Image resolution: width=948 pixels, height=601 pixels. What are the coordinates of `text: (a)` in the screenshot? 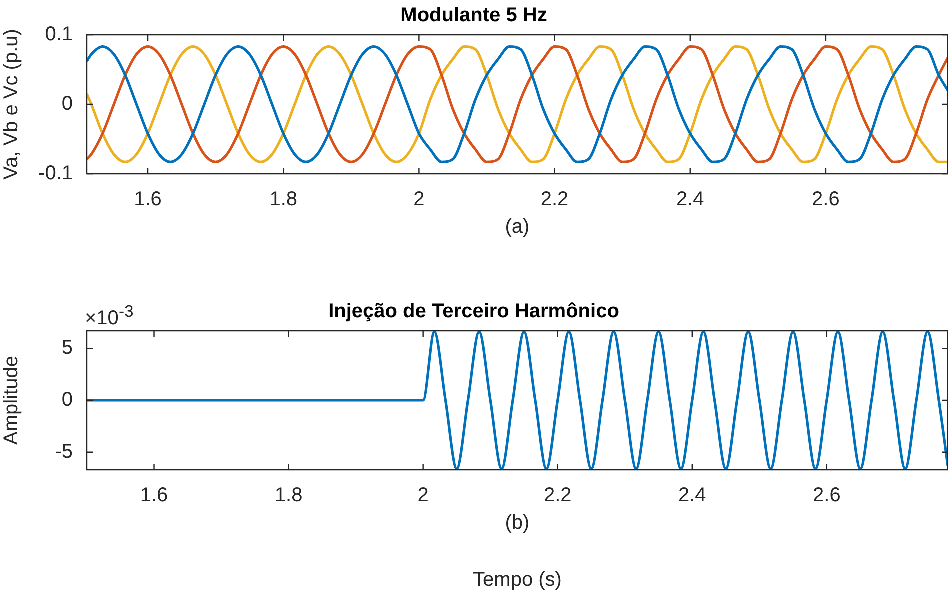 It's located at (517, 227).